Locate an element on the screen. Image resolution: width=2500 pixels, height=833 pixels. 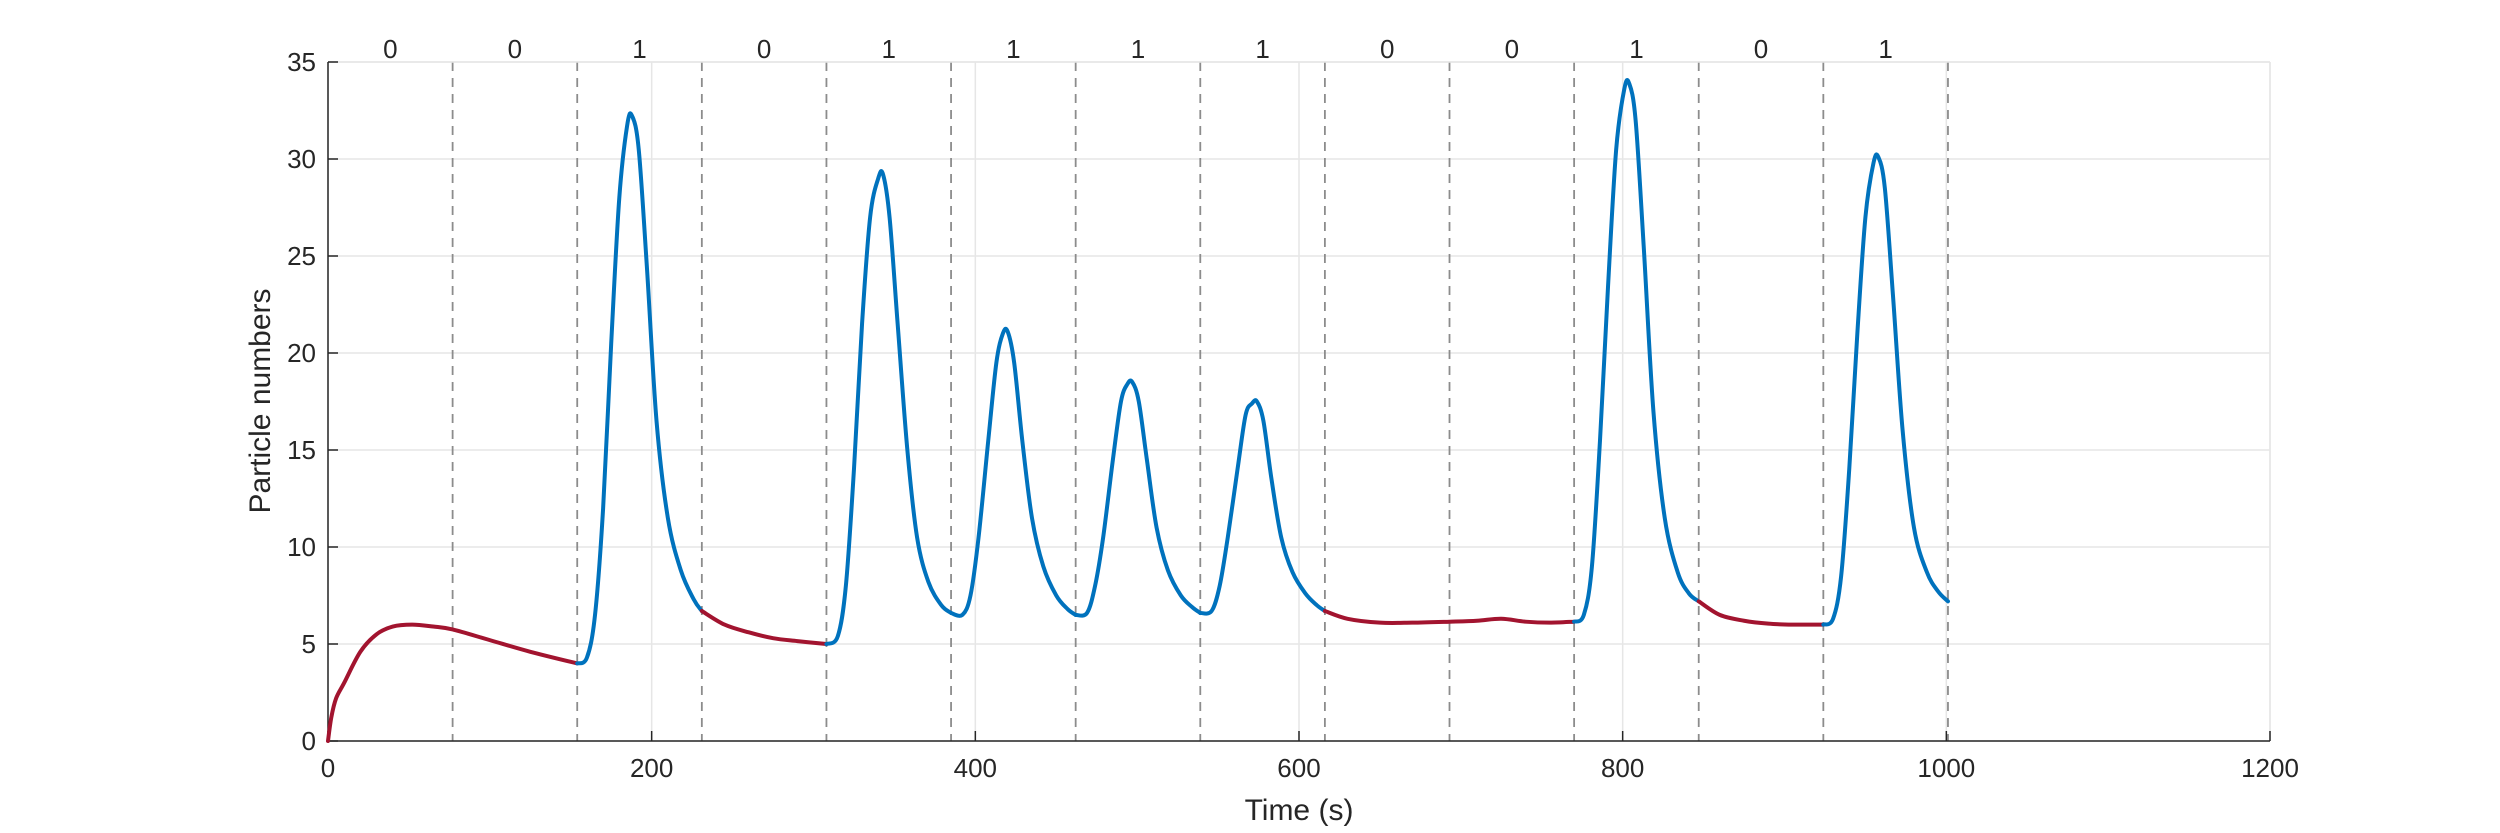
y-axis-title: Particle numbers is located at coordinates (260, 400).